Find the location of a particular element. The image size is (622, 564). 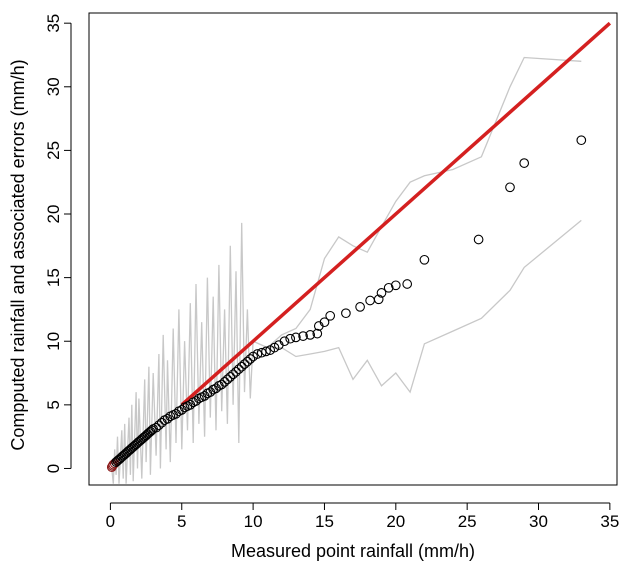

x-tick-label: 20 is located at coordinates (395, 521).